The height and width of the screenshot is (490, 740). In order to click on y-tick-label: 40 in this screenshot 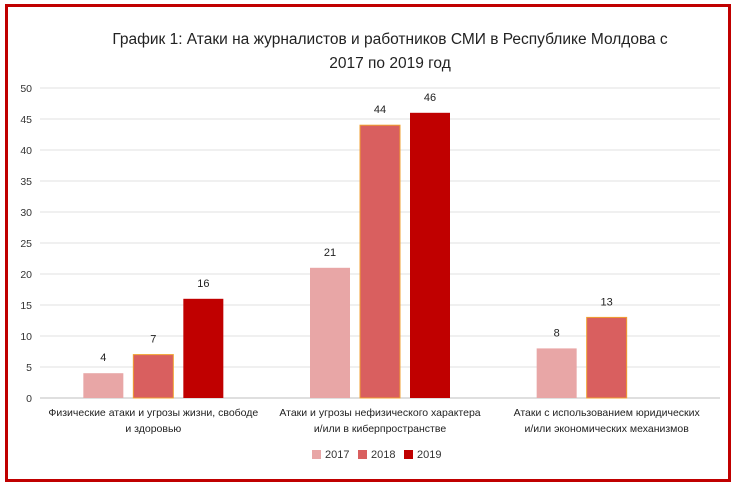, I will do `click(26, 151)`.